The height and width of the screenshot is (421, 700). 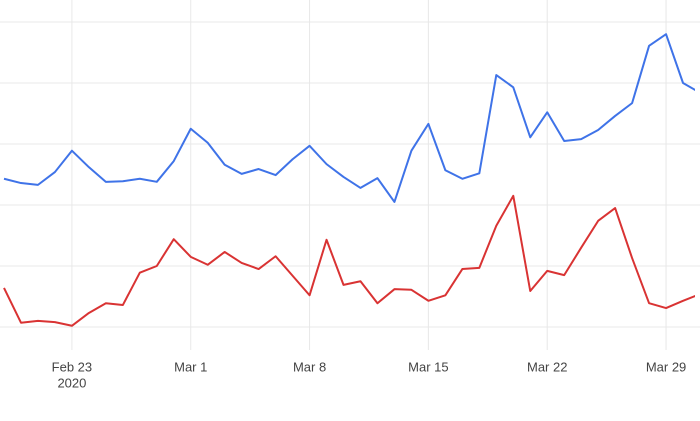 I want to click on x-tick-label: Mar 22, so click(x=547, y=366).